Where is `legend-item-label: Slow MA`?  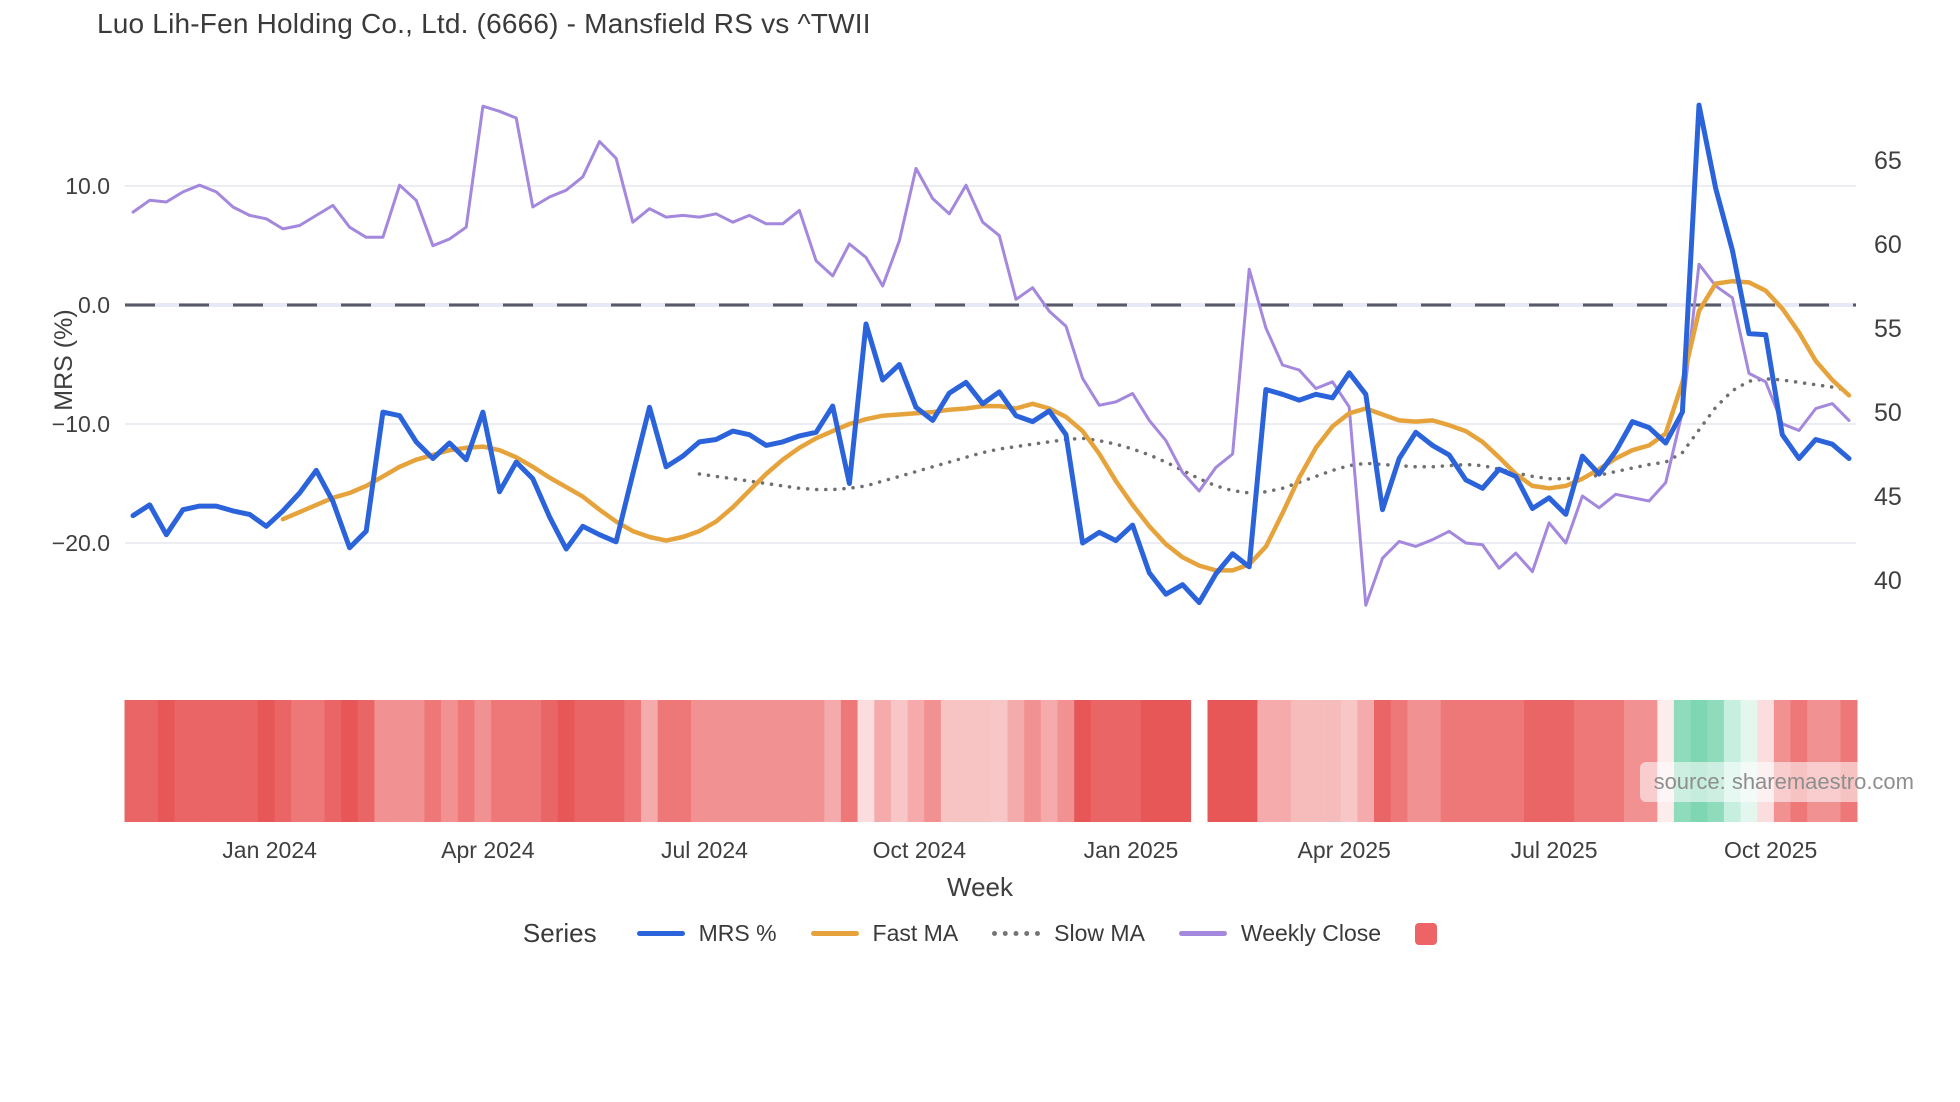 legend-item-label: Slow MA is located at coordinates (1099, 933).